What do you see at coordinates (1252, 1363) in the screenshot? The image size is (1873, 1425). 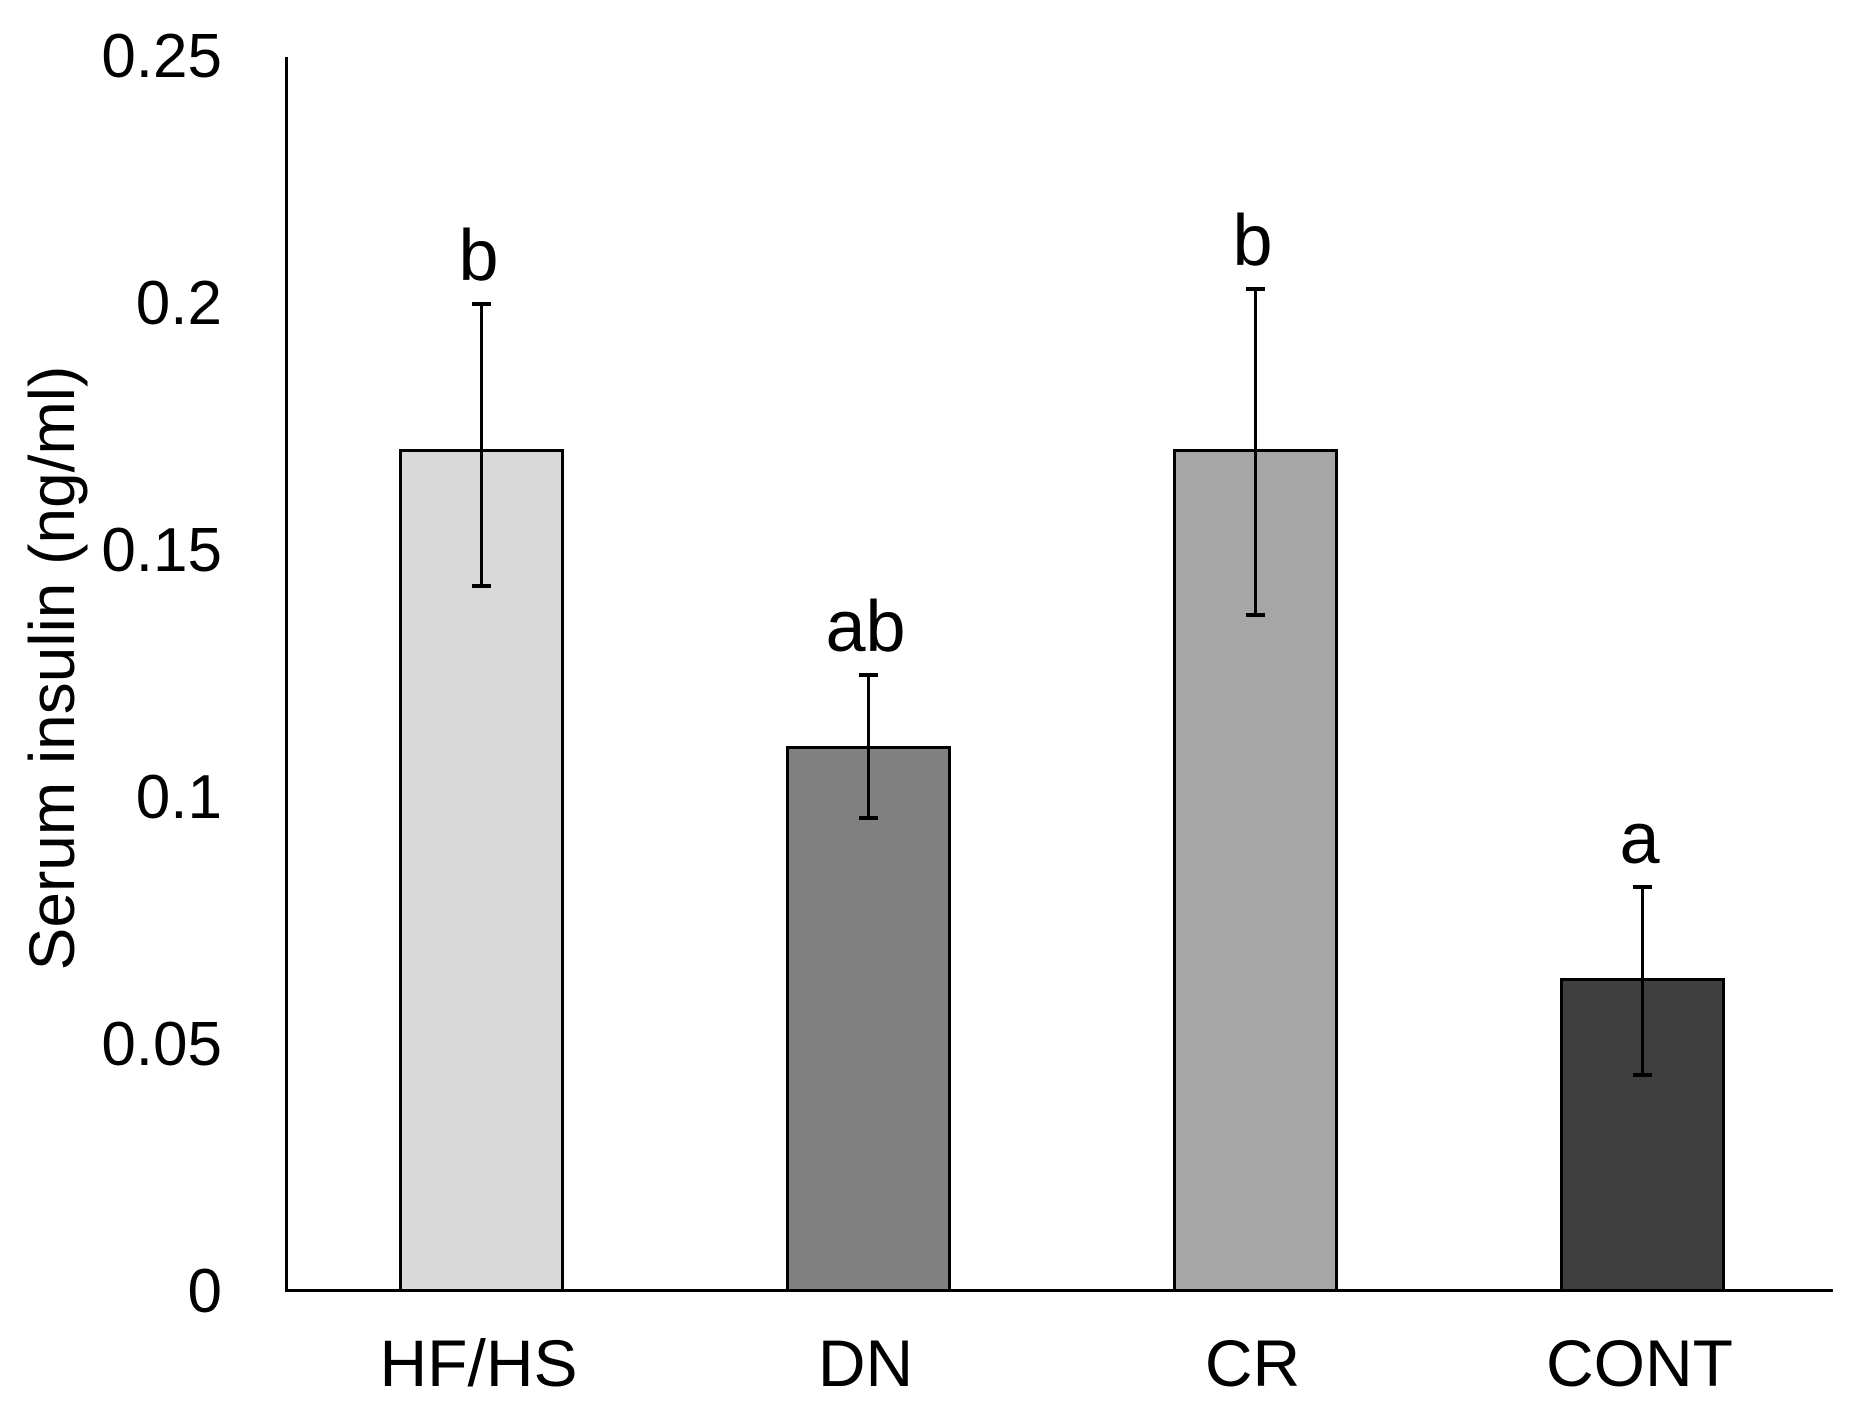 I see `x-tick-label-CR: CR` at bounding box center [1252, 1363].